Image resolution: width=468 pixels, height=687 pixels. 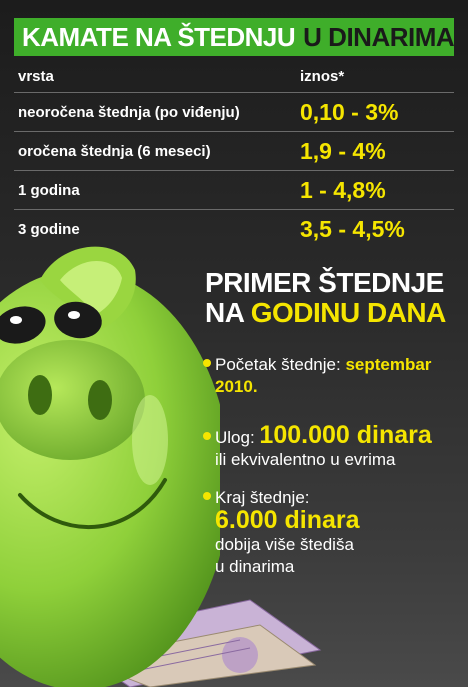 I want to click on example-title-line2: NA GODINU DANA, so click(x=325, y=313).